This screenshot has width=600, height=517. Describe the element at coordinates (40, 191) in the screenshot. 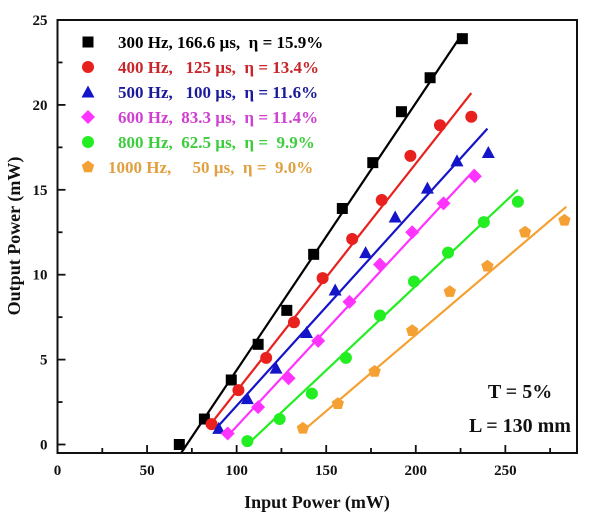

I see `y-tick-label: 15` at that location.